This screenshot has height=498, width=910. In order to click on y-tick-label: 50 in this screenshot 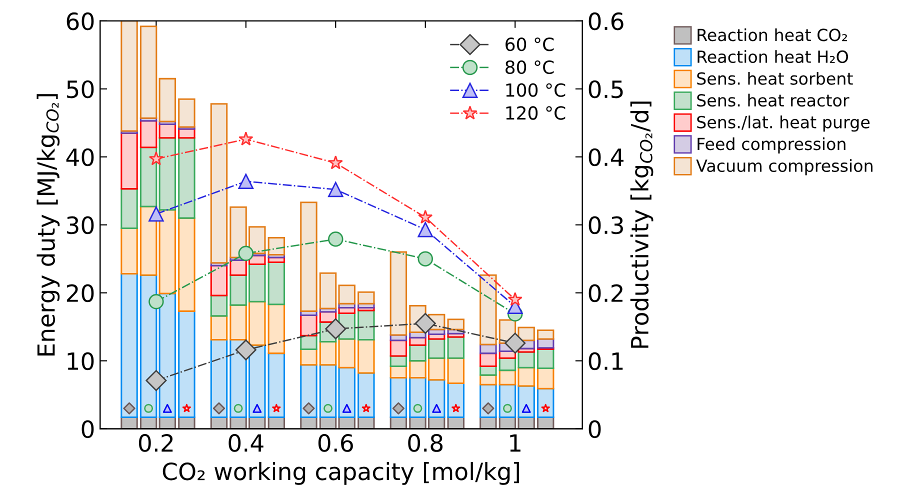, I will do `click(80, 89)`.